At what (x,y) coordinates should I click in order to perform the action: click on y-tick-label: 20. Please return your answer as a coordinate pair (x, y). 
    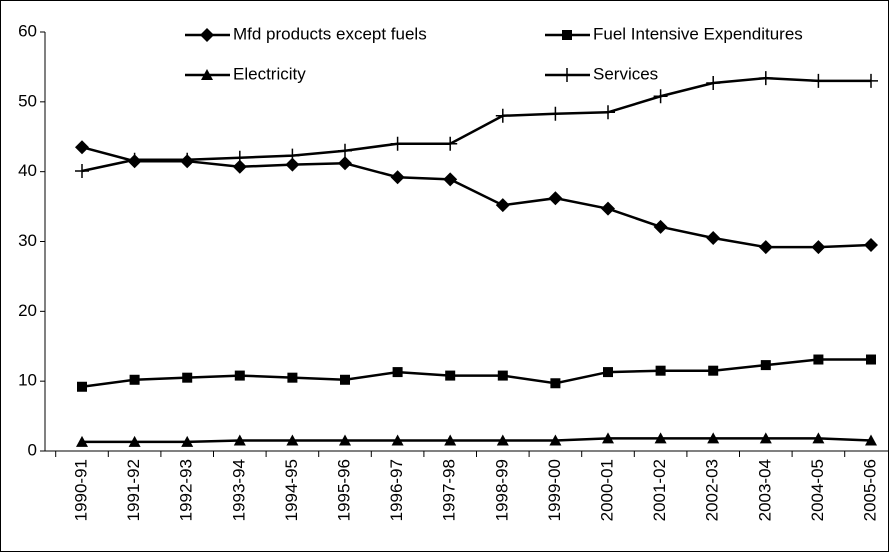
    Looking at the image, I should click on (27, 310).